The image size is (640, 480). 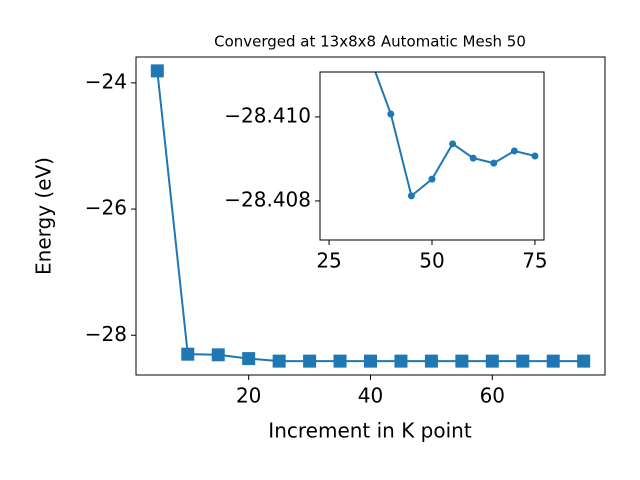 What do you see at coordinates (456, 136) in the screenshot?
I see `plot-content` at bounding box center [456, 136].